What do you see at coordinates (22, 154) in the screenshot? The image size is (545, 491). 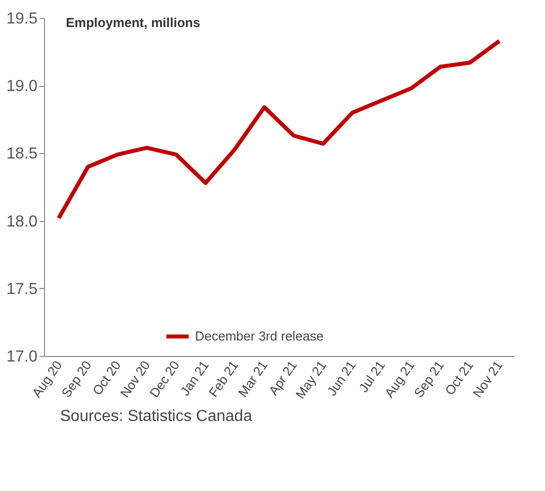 I see `y-tick-label: 18.5` at bounding box center [22, 154].